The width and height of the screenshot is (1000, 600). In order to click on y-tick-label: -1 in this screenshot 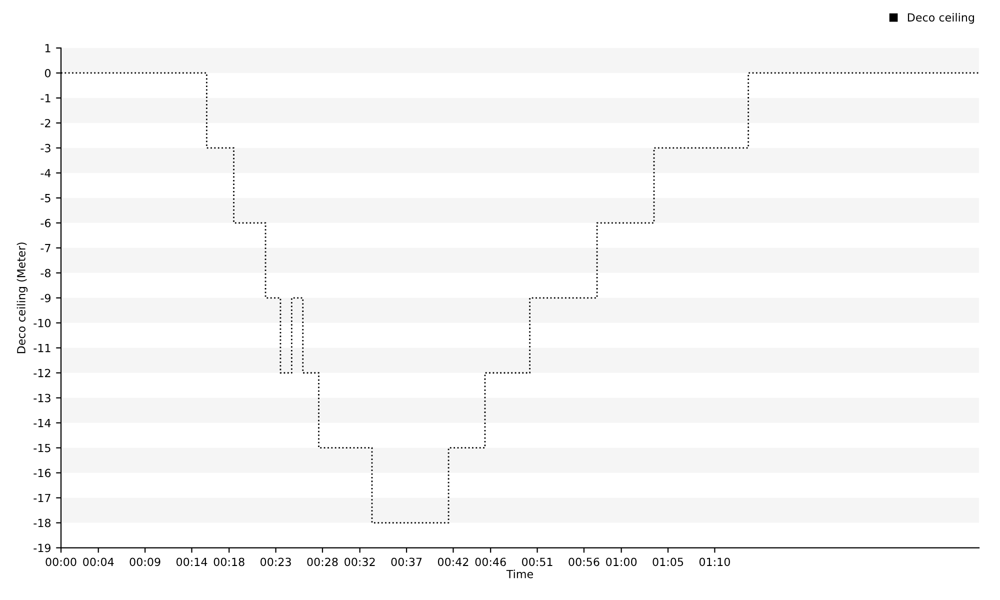, I will do `click(45, 98)`.